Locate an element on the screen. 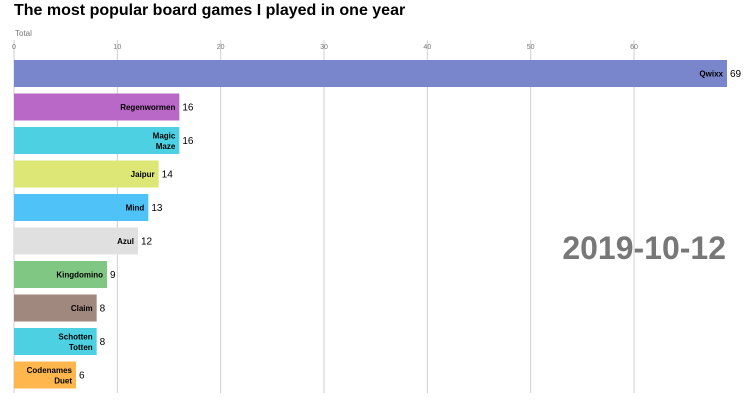 The height and width of the screenshot is (400, 750). x-tick-label: 30 is located at coordinates (324, 47).